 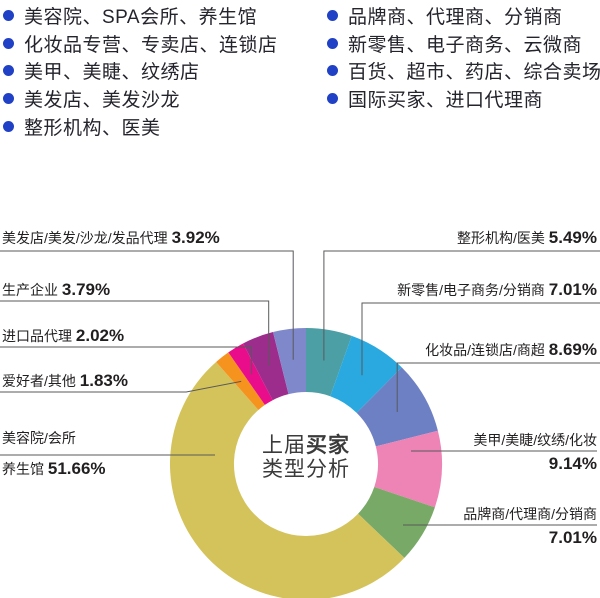 I want to click on legend-item: 整形机构、医美, so click(x=140, y=126).